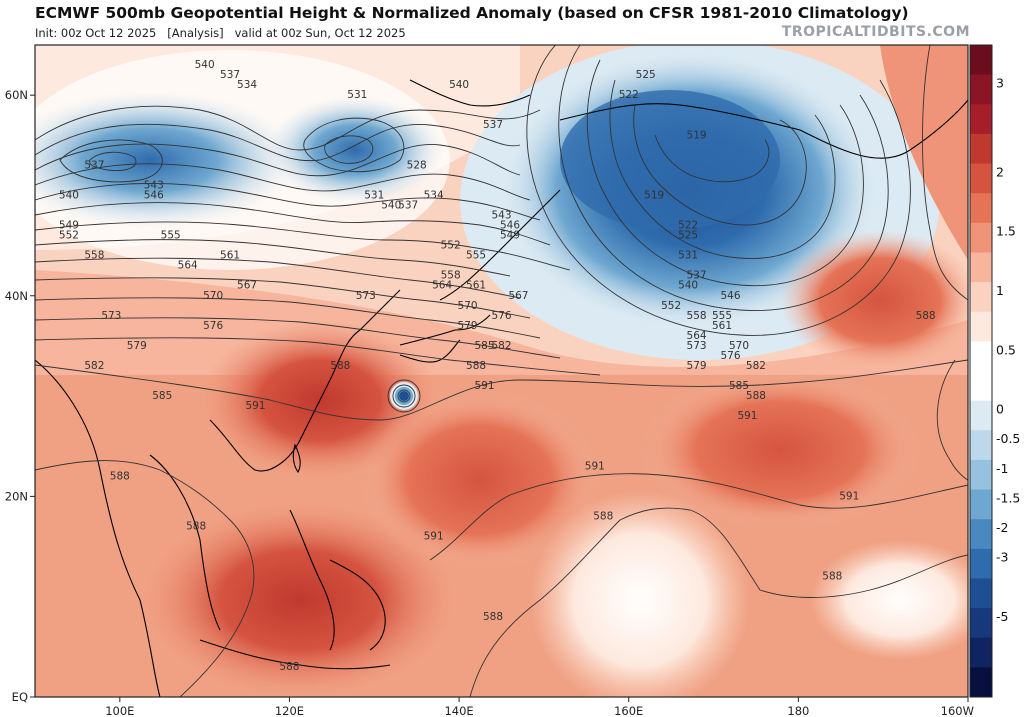 The width and height of the screenshot is (1024, 717). I want to click on colorbar-label: -1.5, so click(1008, 497).